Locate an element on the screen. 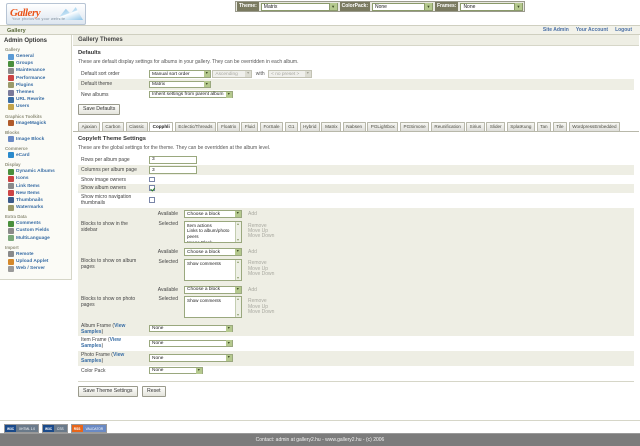 The image size is (640, 446). tab-ajaxian: Ajaxian is located at coordinates (89, 126).